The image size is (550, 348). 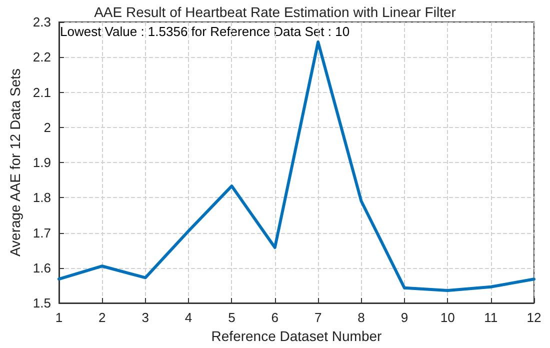 I want to click on x-tick-label: 4, so click(x=188, y=317).